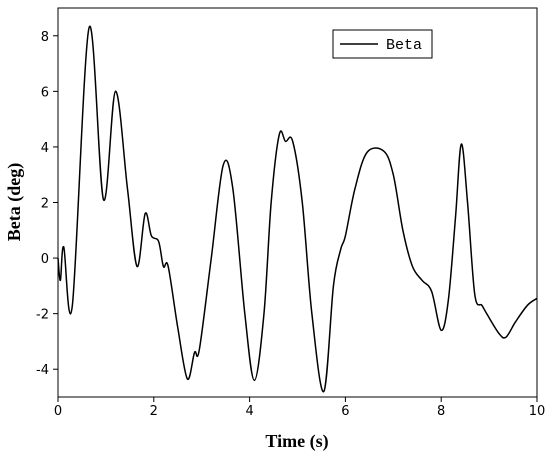 This screenshot has width=550, height=463. Describe the element at coordinates (441, 411) in the screenshot. I see `x-tick-label: 8` at that location.